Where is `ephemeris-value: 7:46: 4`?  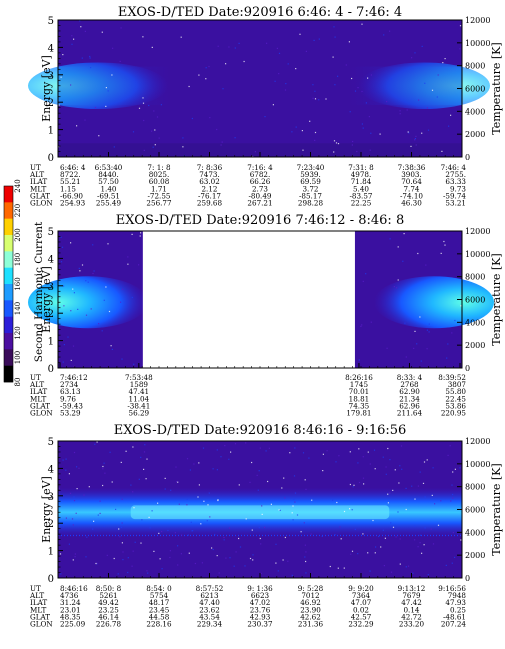 ephemeris-value: 7:46: 4 is located at coordinates (454, 167).